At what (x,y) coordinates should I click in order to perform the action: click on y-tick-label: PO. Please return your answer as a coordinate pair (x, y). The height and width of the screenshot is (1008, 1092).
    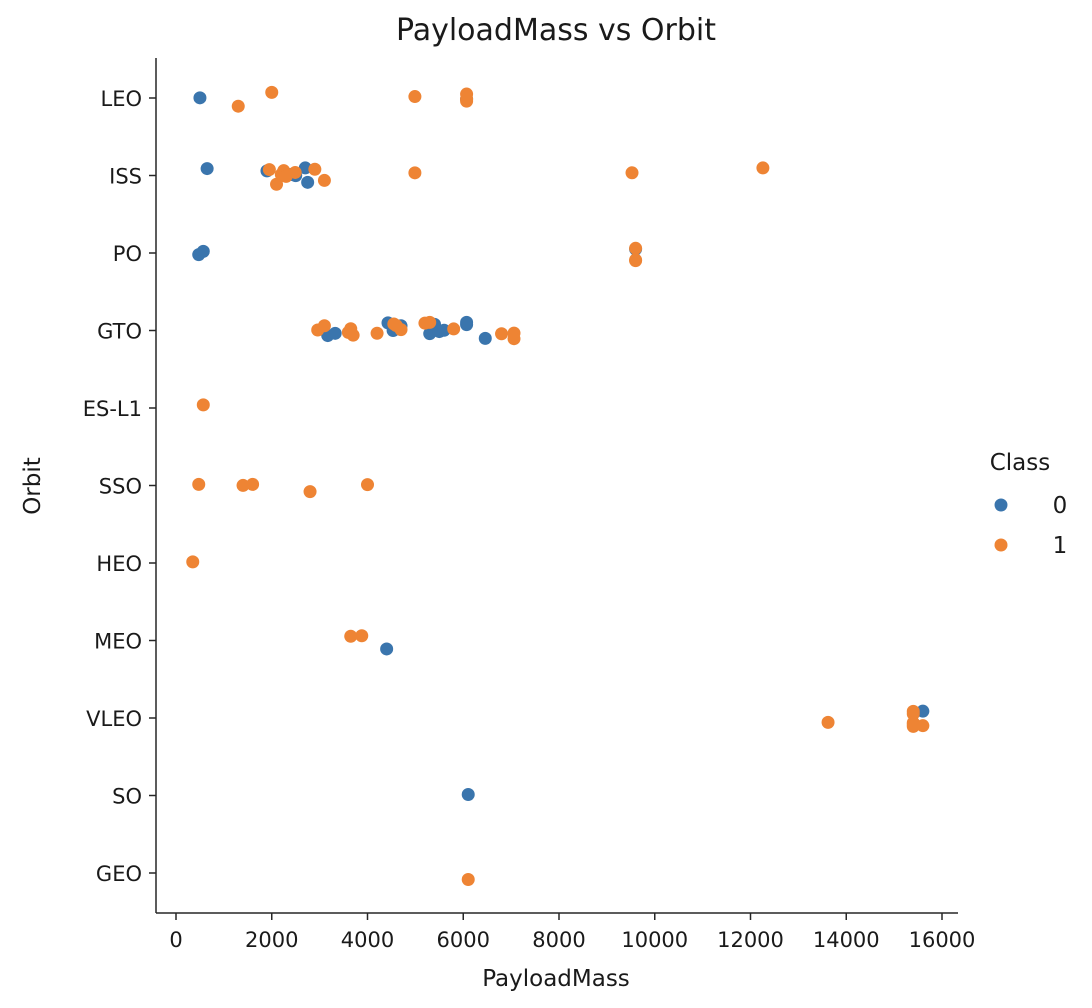
    Looking at the image, I should click on (127, 254).